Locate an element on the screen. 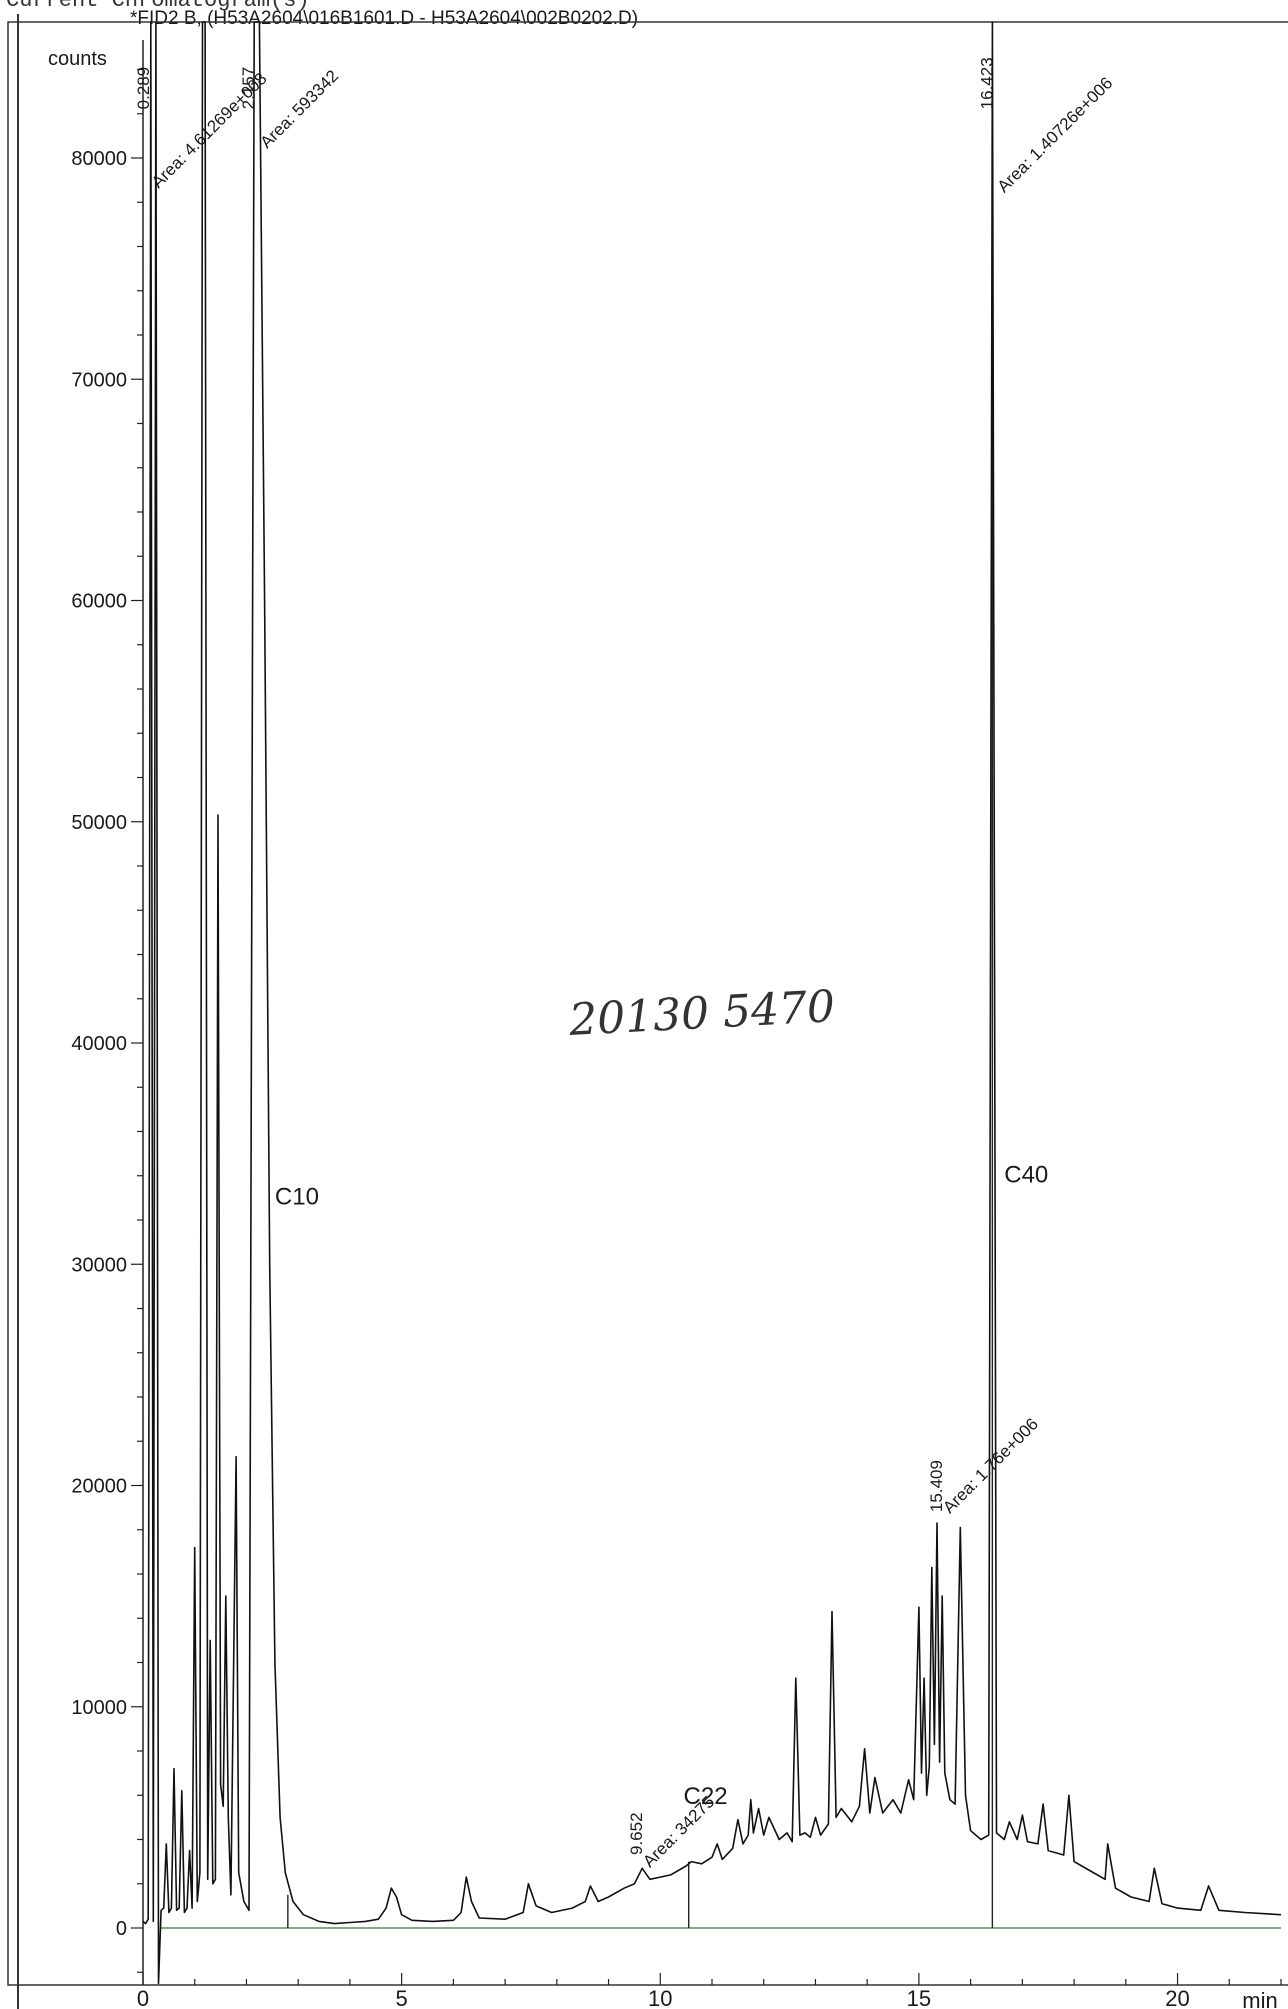 This screenshot has height=2009, width=1288. y-tick-label: 70000 is located at coordinates (99, 380).